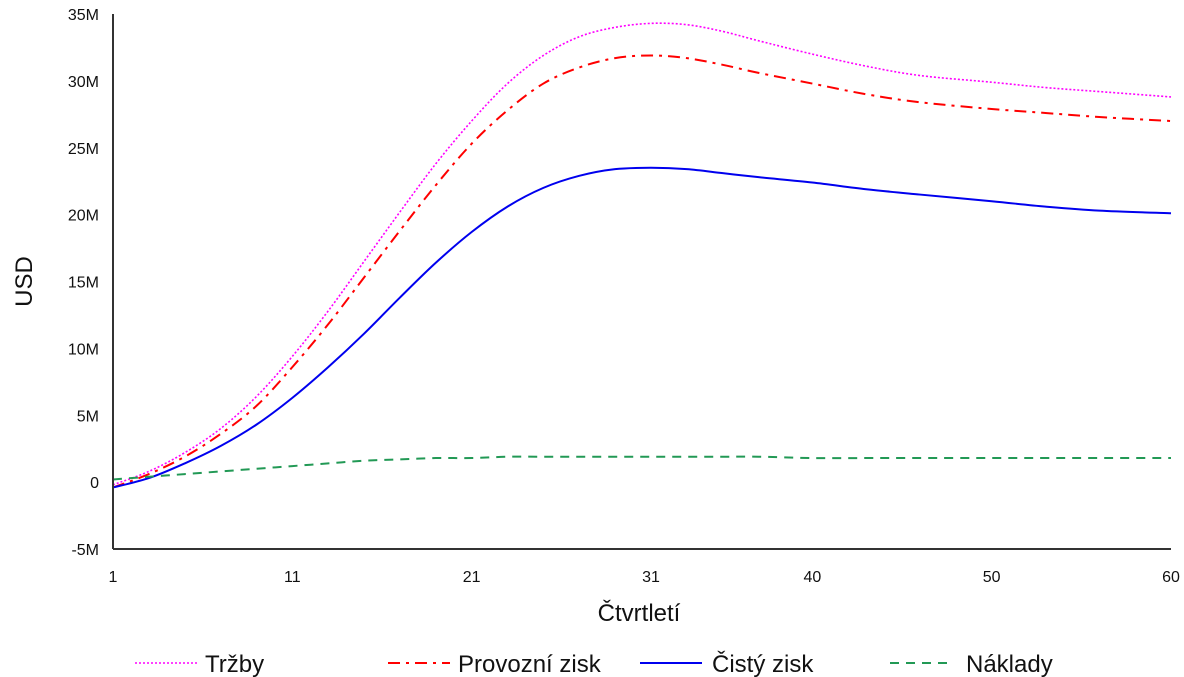 This screenshot has height=677, width=1184. I want to click on y-tick-label: 35M, so click(83, 15).